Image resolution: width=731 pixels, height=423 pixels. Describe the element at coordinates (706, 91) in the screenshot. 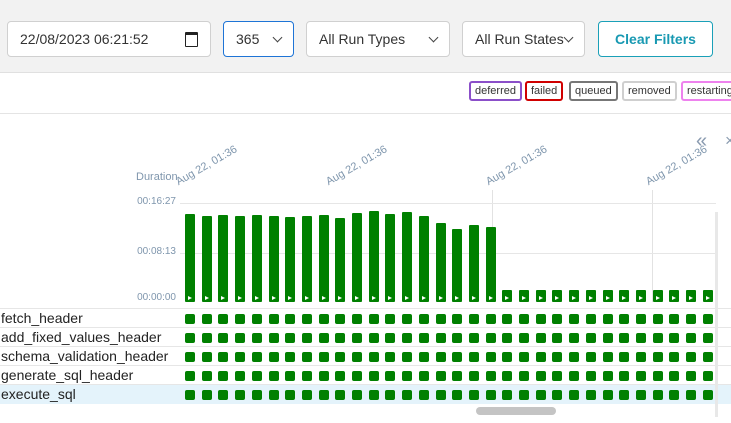

I see `legend-item-restarting: restarting` at that location.